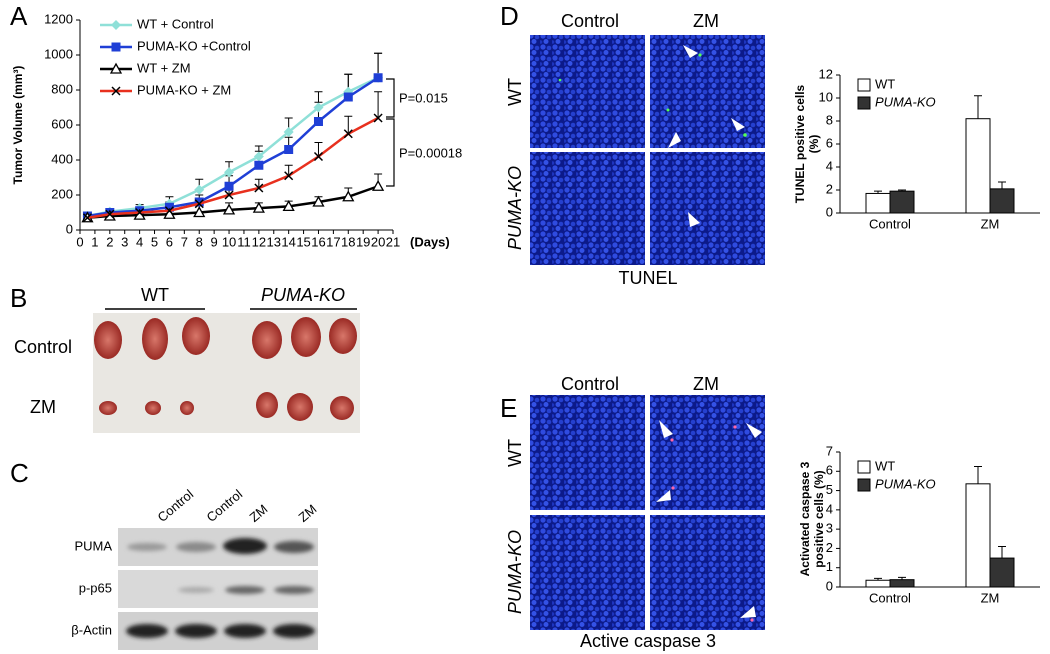  Describe the element at coordinates (19, 16) in the screenshot. I see `panel-letter: A` at that location.